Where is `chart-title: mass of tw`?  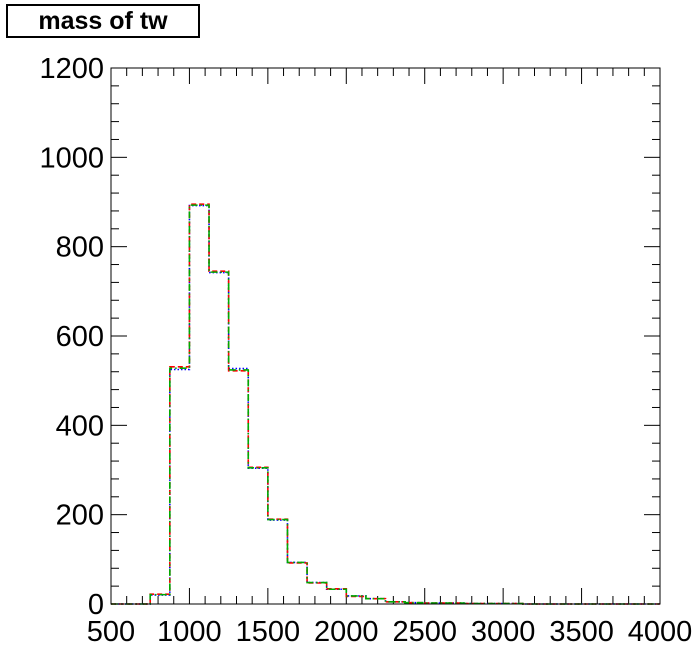
chart-title: mass of tw is located at coordinates (103, 21).